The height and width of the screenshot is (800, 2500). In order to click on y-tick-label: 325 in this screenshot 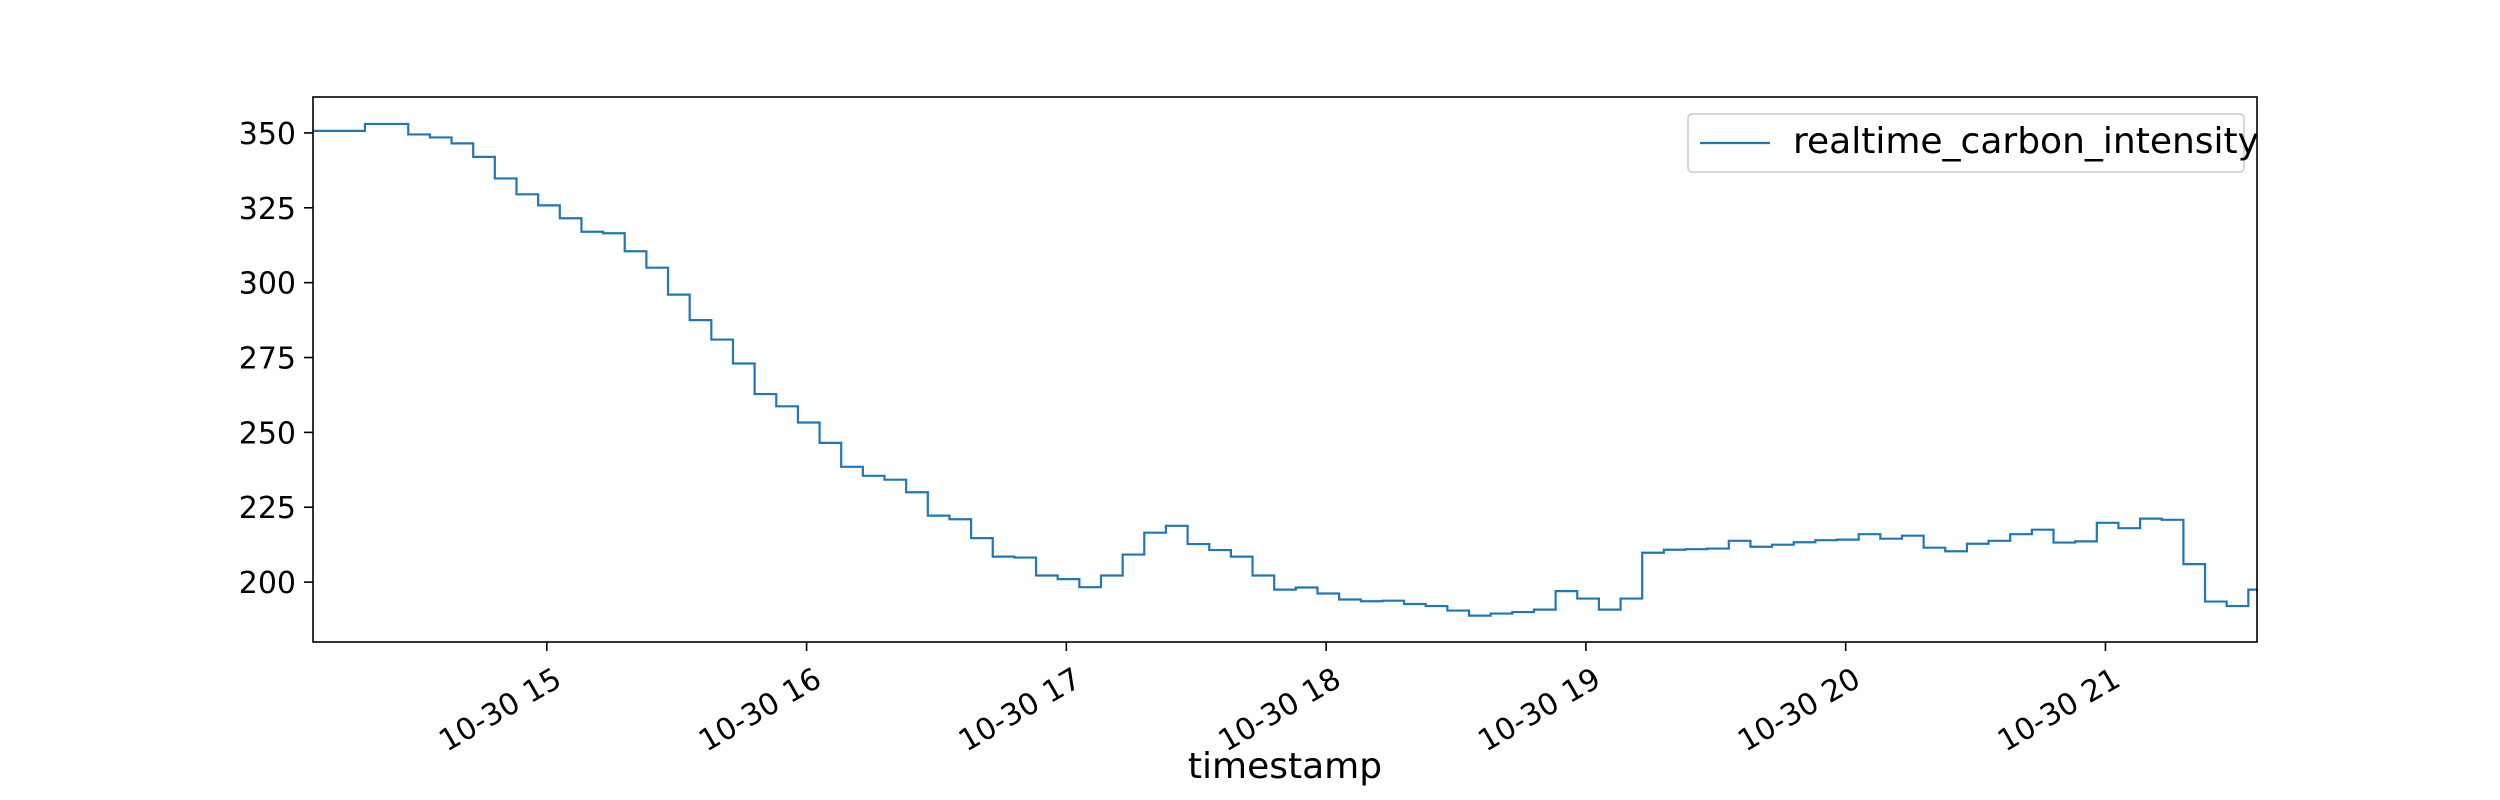, I will do `click(267, 209)`.